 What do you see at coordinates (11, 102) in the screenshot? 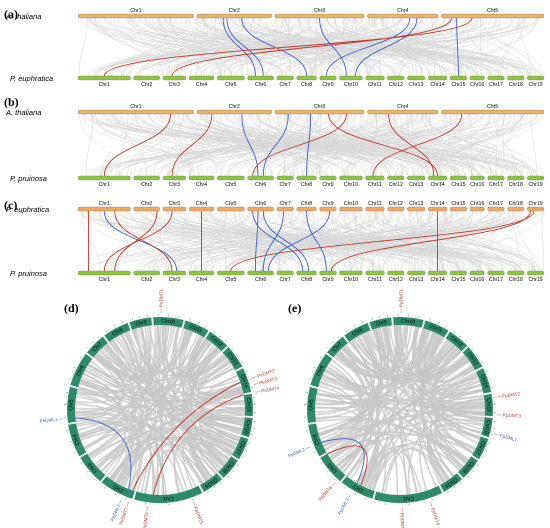
I see `panel-label: (b)` at bounding box center [11, 102].